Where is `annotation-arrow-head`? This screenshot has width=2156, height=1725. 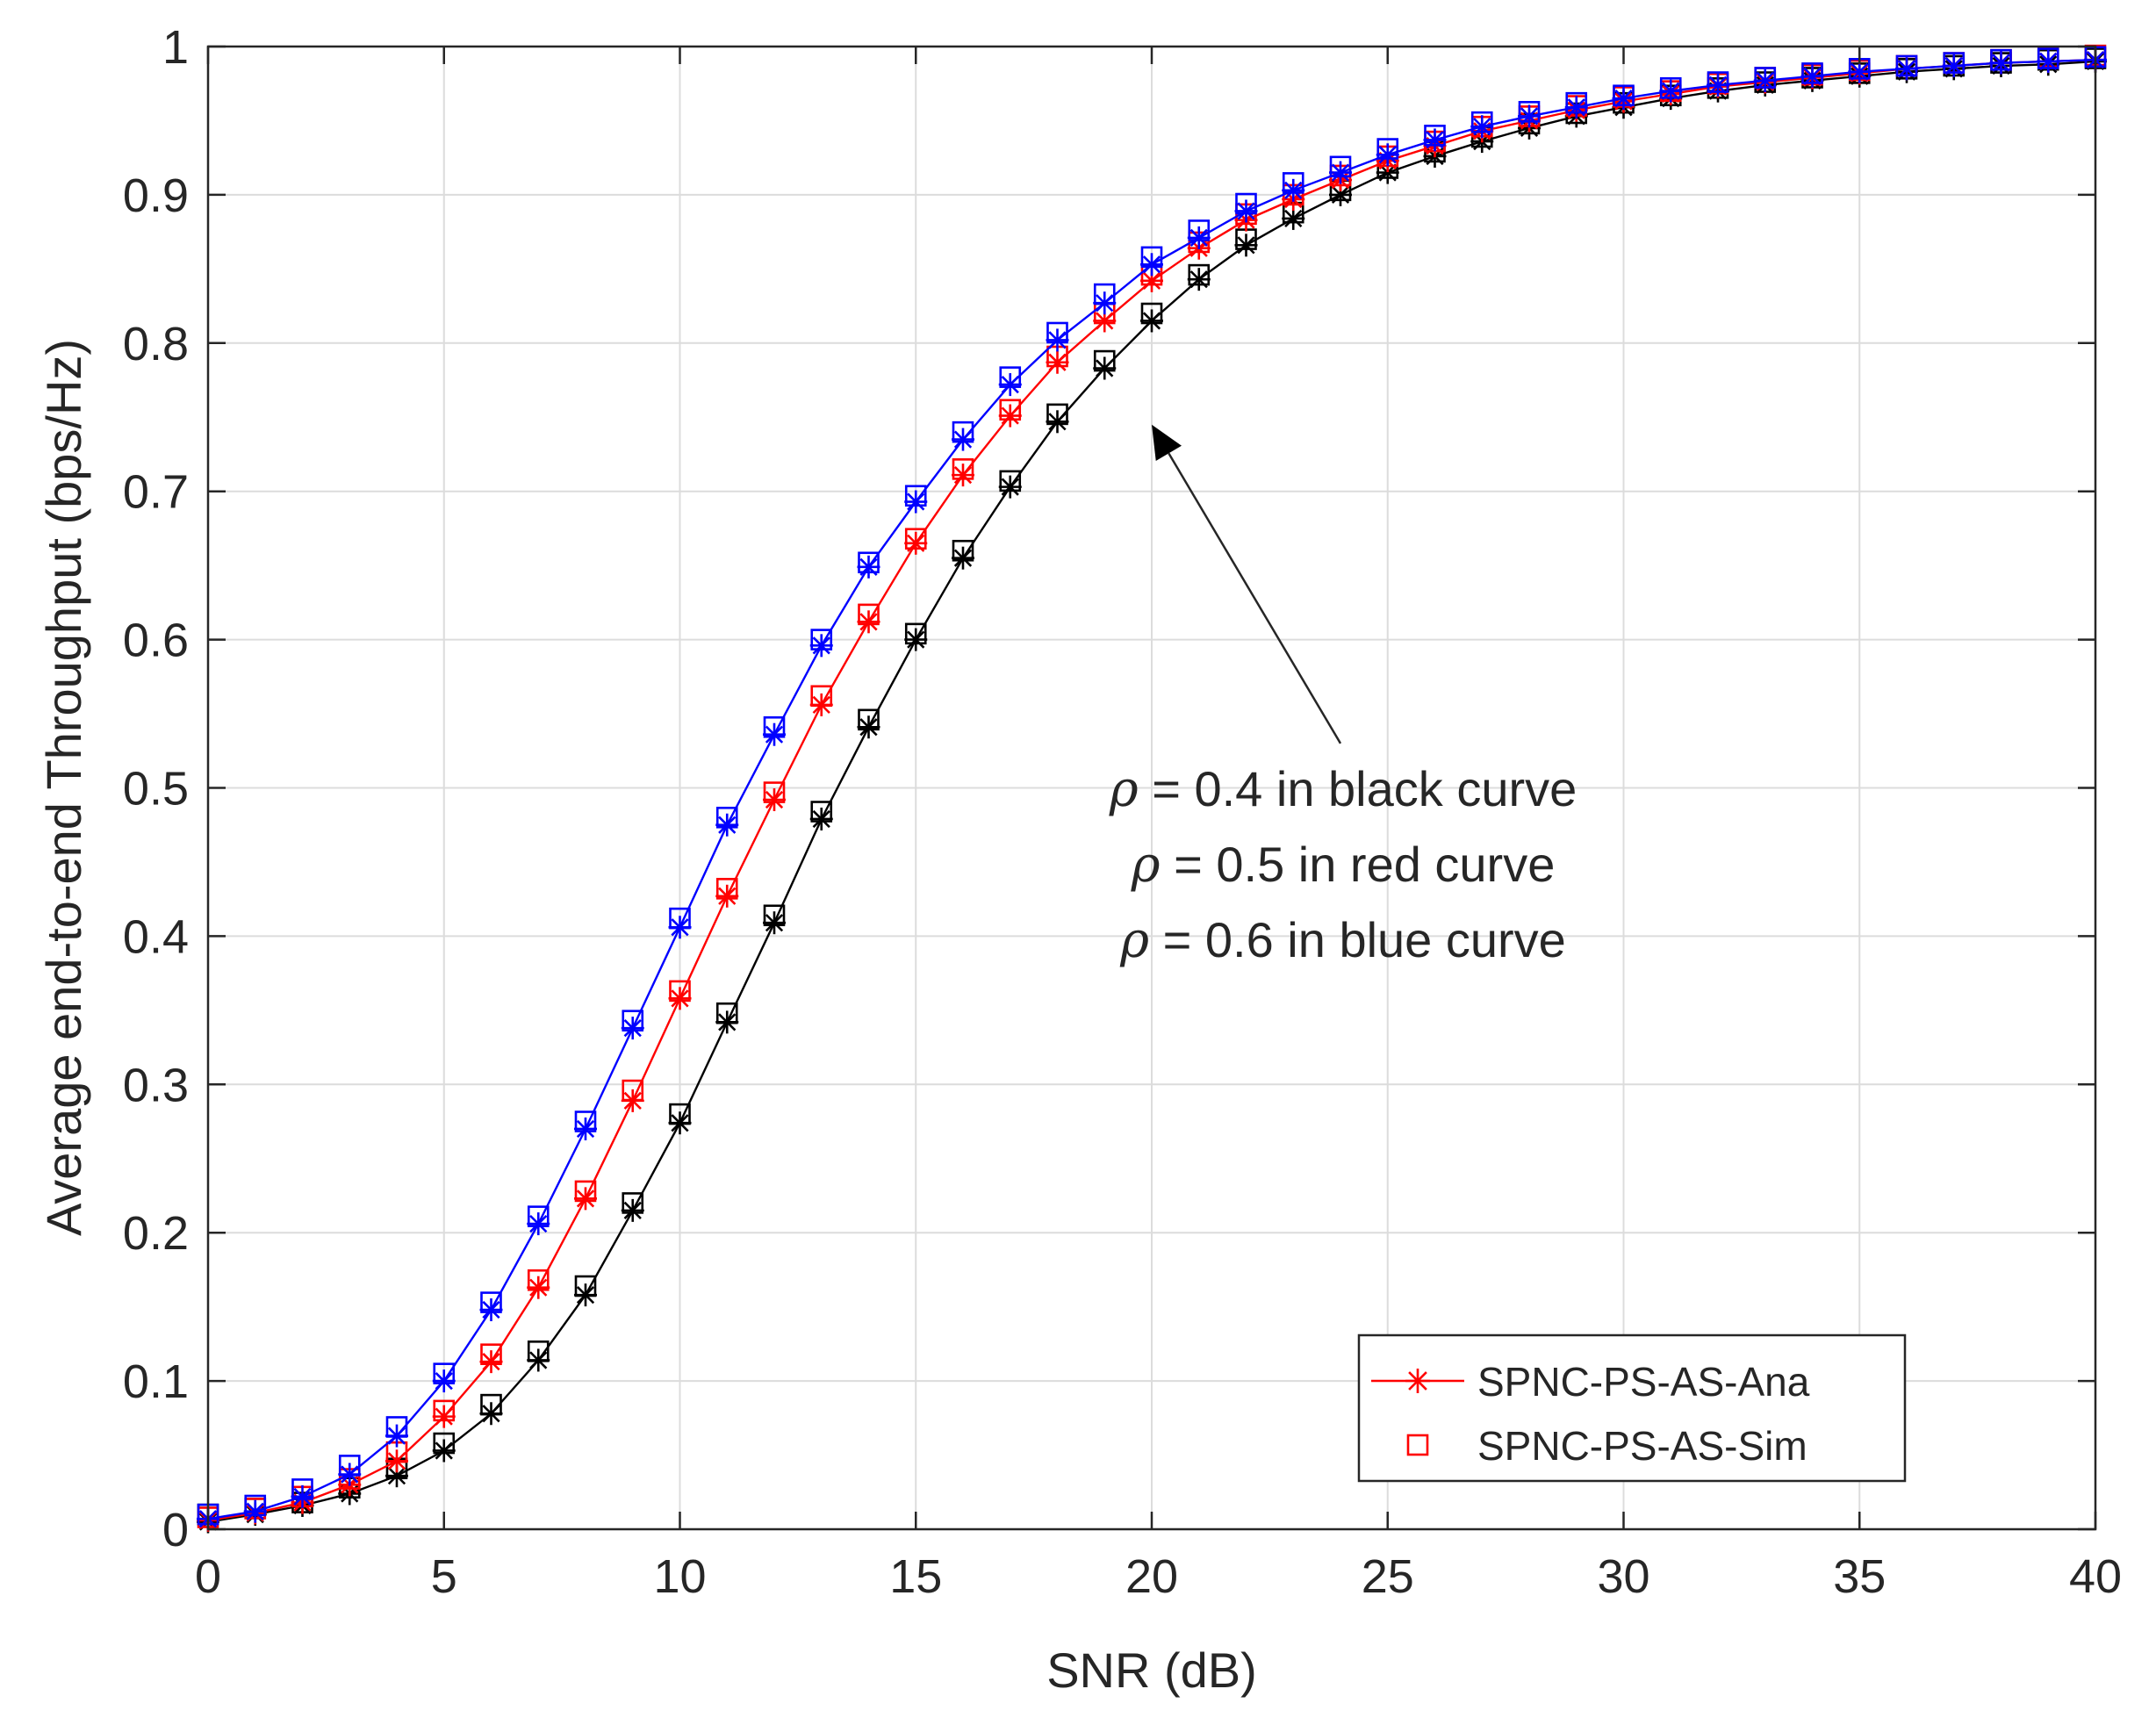 annotation-arrow-head is located at coordinates (1167, 443).